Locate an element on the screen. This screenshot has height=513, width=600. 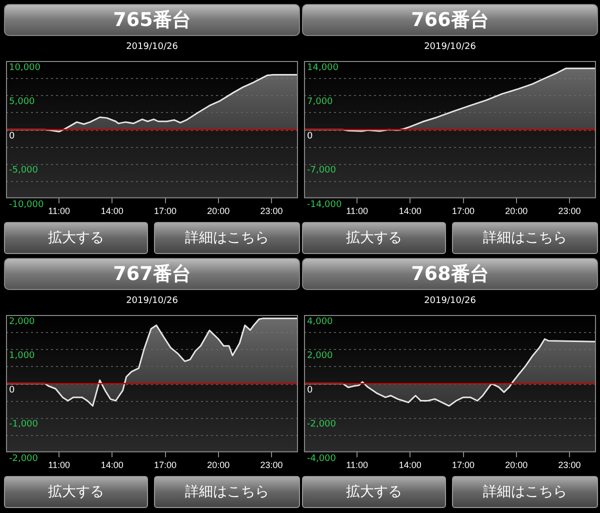
y-tick-label: -1,000 is located at coordinates (23, 425).